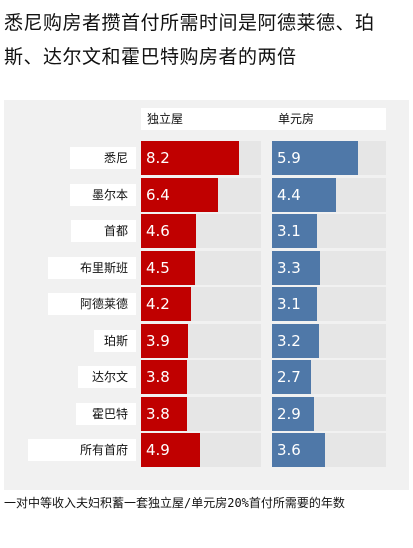 The height and width of the screenshot is (548, 413). What do you see at coordinates (166, 304) in the screenshot?
I see `bar-house: 4.2` at bounding box center [166, 304].